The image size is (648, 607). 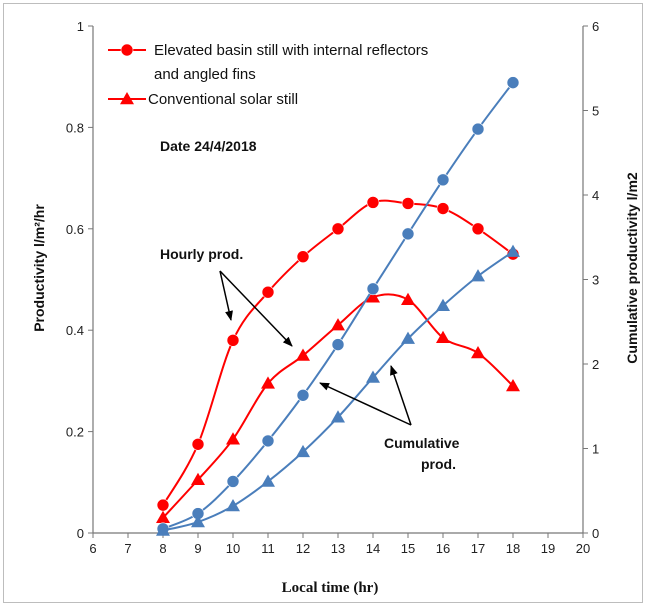 What do you see at coordinates (75, 330) in the screenshot?
I see `y-left-tick-label: 0.4` at bounding box center [75, 330].